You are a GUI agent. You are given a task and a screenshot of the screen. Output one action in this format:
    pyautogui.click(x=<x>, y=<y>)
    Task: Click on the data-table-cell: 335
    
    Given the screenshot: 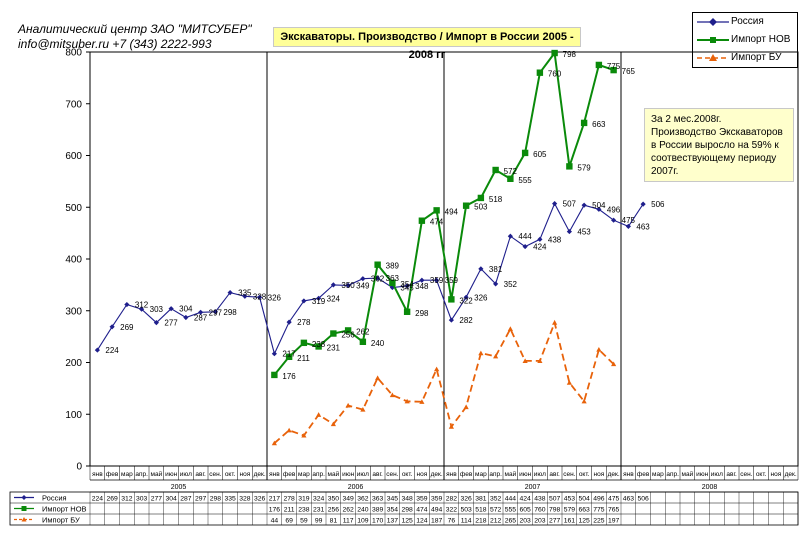 What is the action you would take?
    pyautogui.click(x=230, y=499)
    